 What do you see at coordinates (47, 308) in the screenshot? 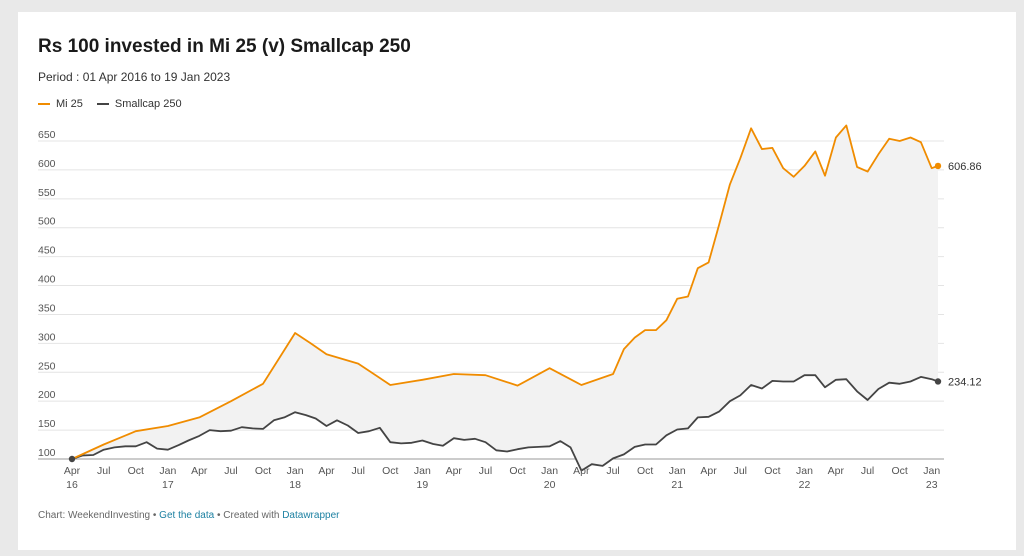
I see `y-tick-label-350: 350` at bounding box center [47, 308].